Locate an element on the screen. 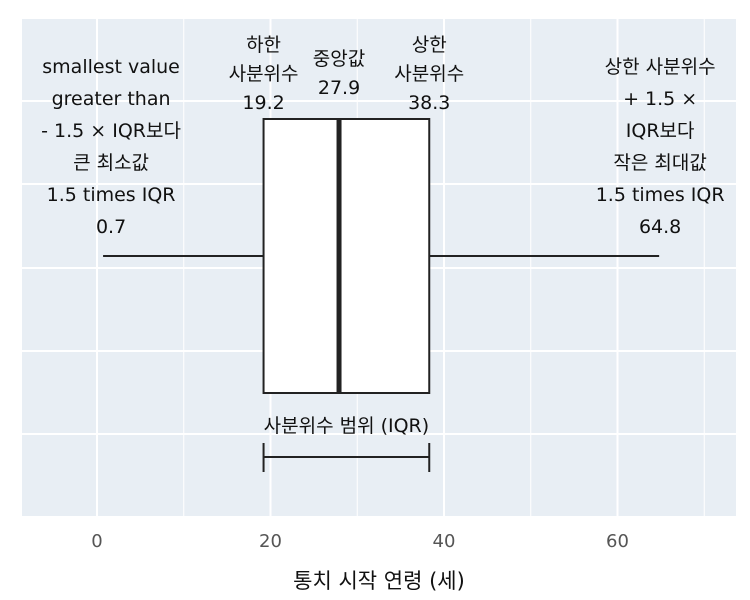 Image resolution: width=750 pixels, height=600 pixels. q1-annotation-line: 19.2 is located at coordinates (263, 103).